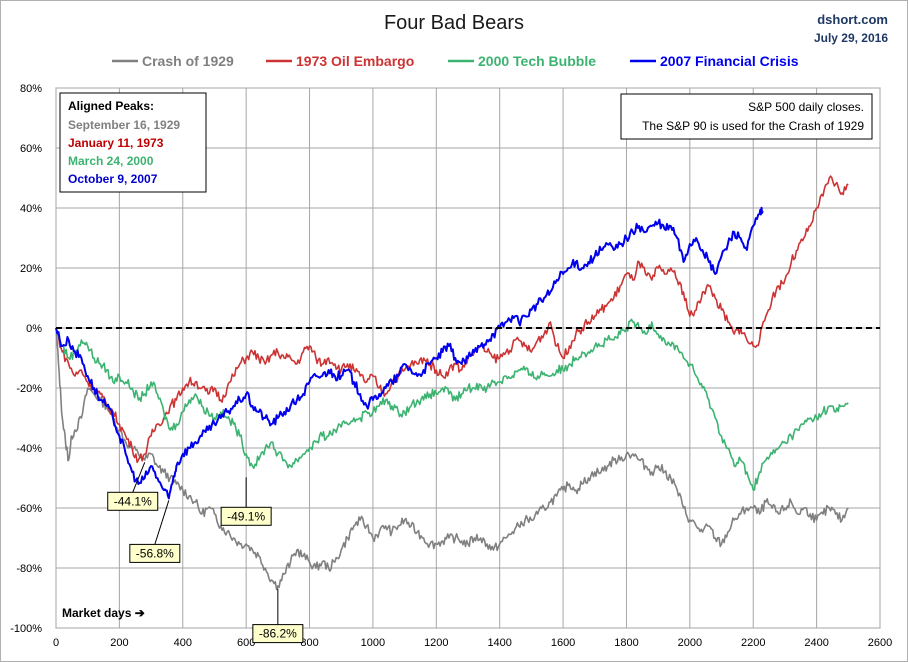 Image resolution: width=908 pixels, height=662 pixels. I want to click on site-date: July 29, 2016, so click(850, 38).